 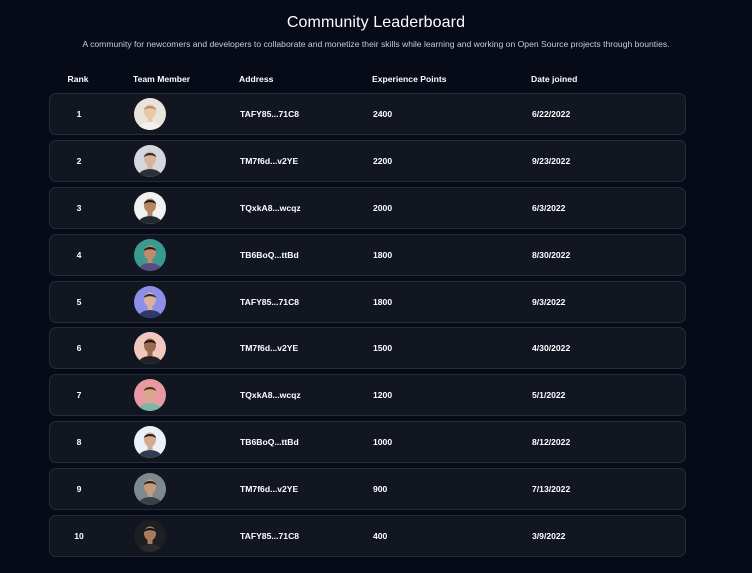 What do you see at coordinates (551, 114) in the screenshot?
I see `date-joined-cell: 6/22/2022` at bounding box center [551, 114].